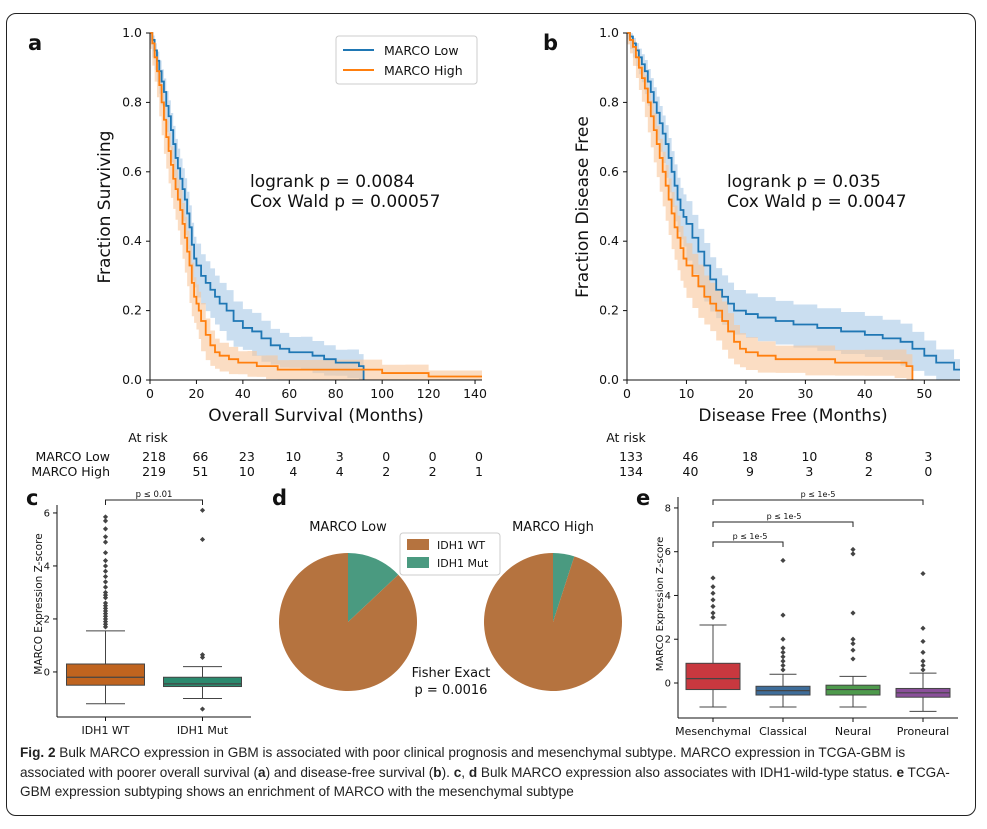 The height and width of the screenshot is (829, 987). Describe the element at coordinates (105, 730) in the screenshot. I see `panel-c-x-tick-label: IDH1 WT` at that location.